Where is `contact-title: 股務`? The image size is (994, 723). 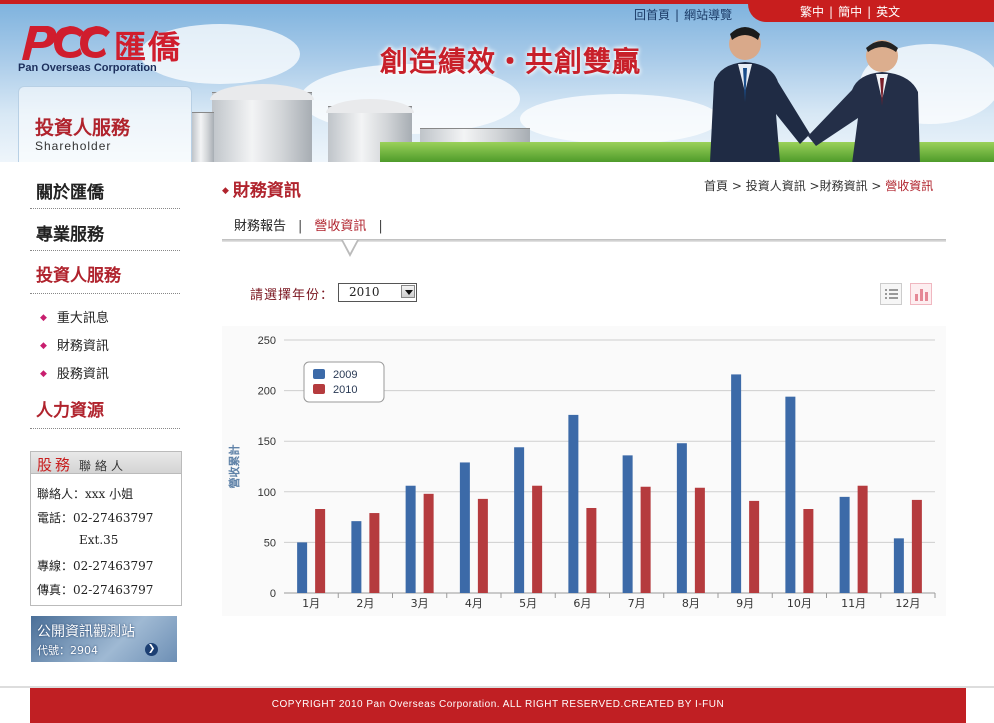
contact-title: 股務 is located at coordinates (55, 465).